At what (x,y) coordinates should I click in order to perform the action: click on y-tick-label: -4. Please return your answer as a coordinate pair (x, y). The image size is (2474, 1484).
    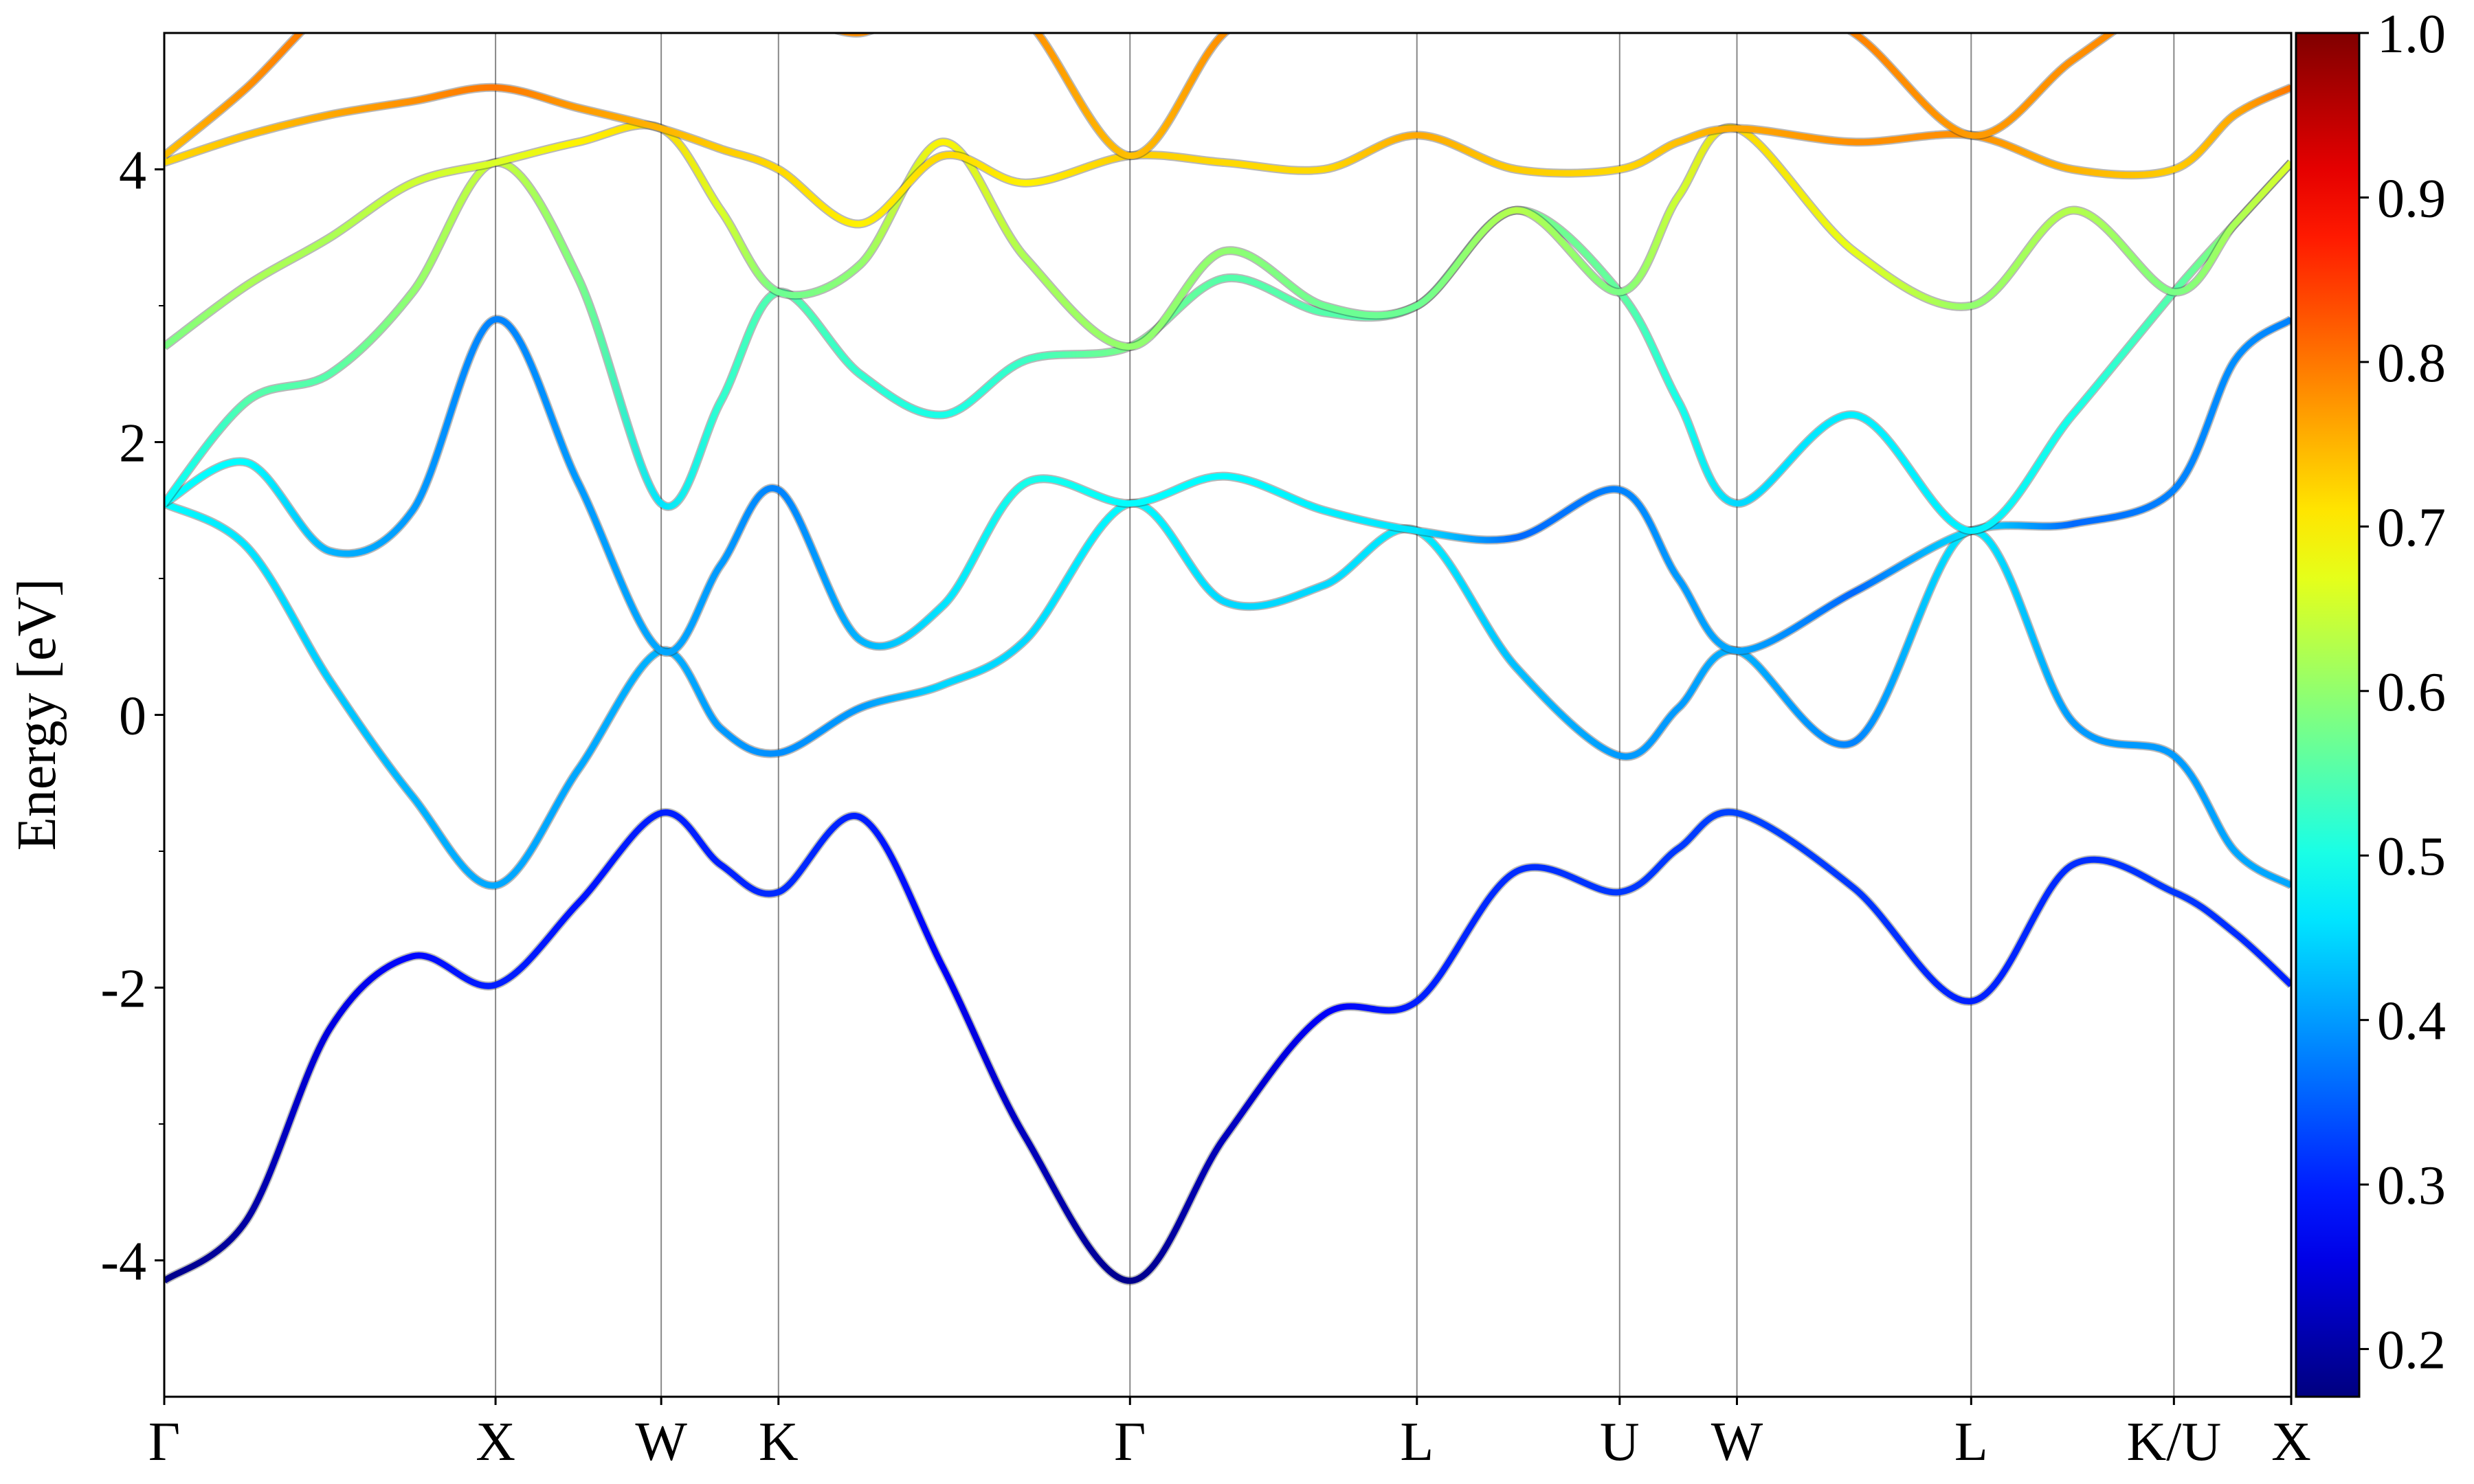
    Looking at the image, I should click on (123, 1262).